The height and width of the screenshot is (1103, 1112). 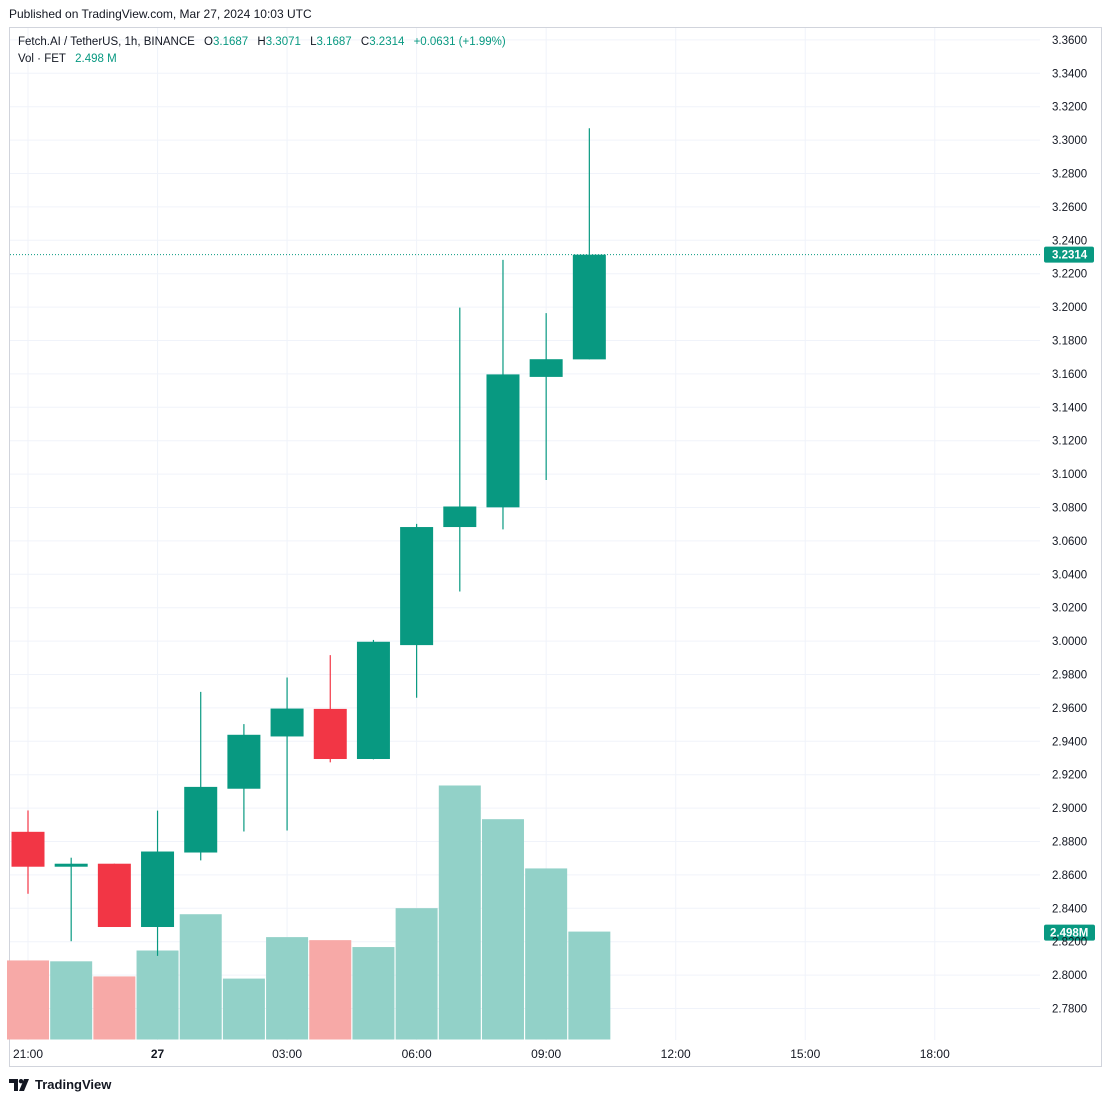 I want to click on y-tick-label: 2.8200, so click(x=1069, y=943).